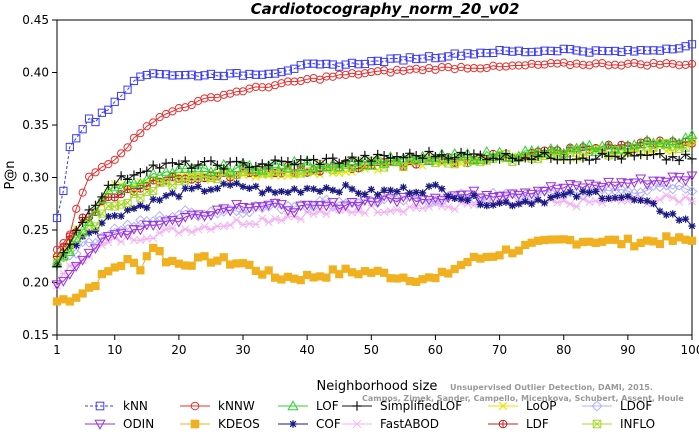  What do you see at coordinates (435, 350) in the screenshot?
I see `x-tick-label: 60` at bounding box center [435, 350].